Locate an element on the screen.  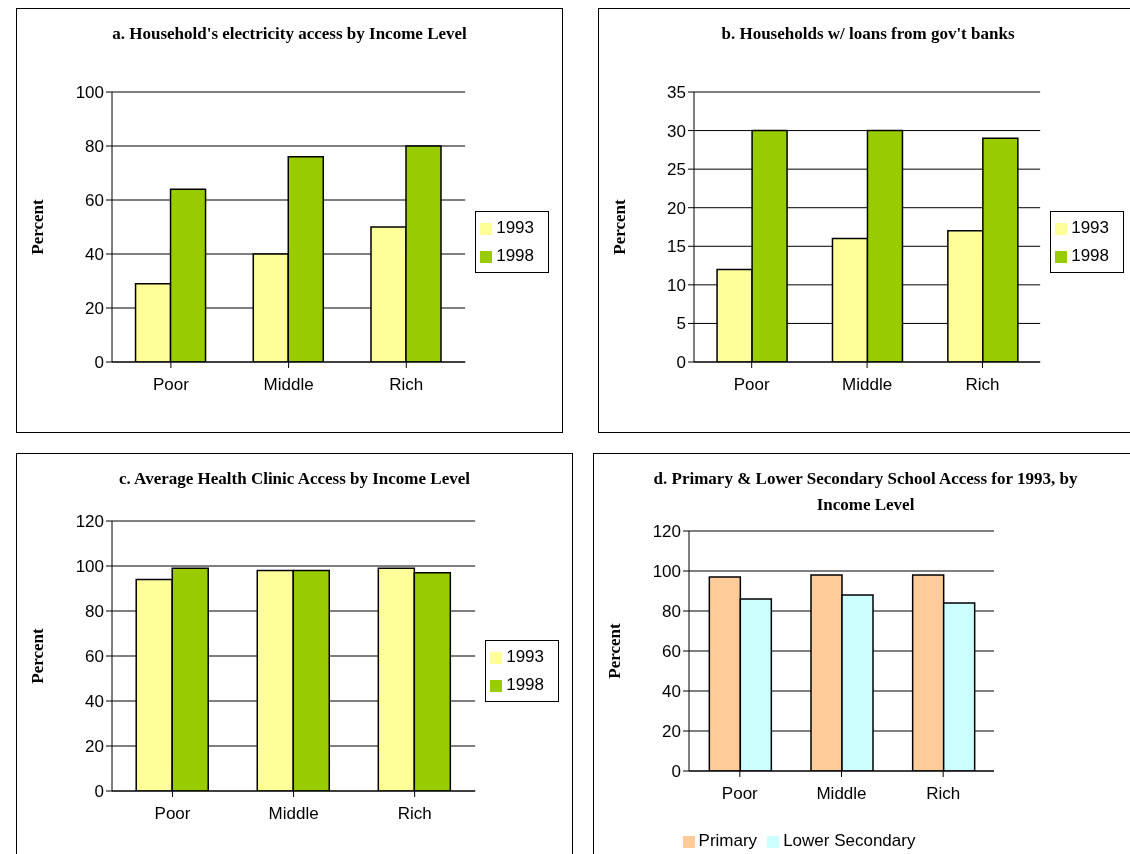
chart-title: b. Households w/ loans from gov't banks is located at coordinates (868, 34).